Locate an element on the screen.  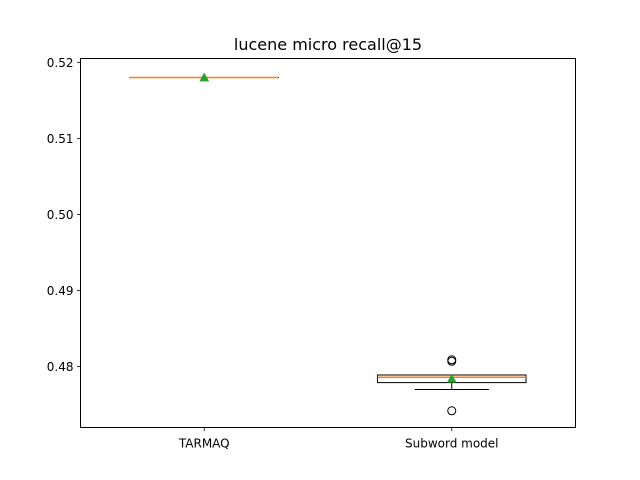
y-tick-label: 0.48 is located at coordinates (60, 367).